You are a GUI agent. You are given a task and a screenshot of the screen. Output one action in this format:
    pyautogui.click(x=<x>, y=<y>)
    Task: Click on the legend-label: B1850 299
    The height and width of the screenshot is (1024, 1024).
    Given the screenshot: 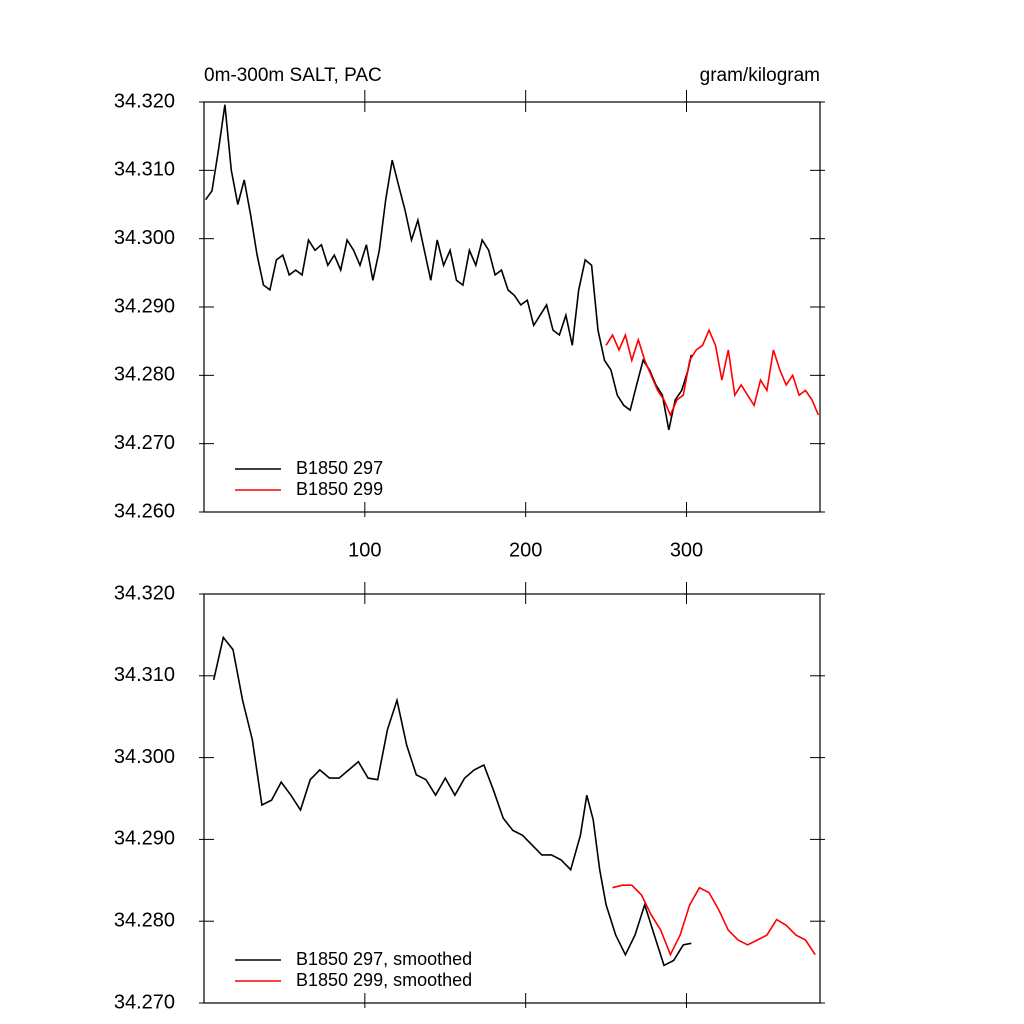 What is the action you would take?
    pyautogui.click(x=339, y=489)
    